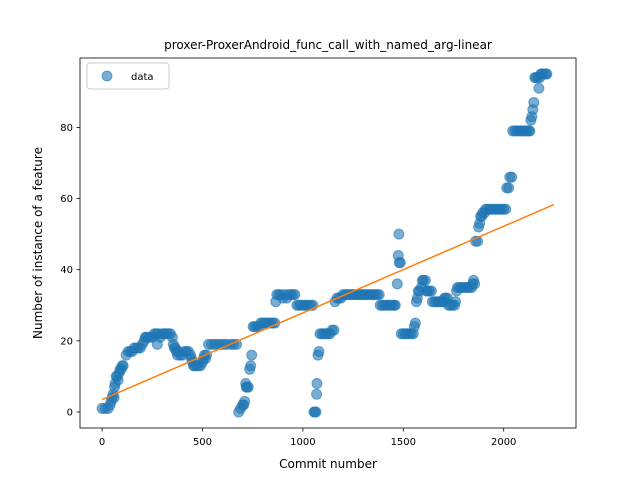  I want to click on legend: data, so click(128, 76).